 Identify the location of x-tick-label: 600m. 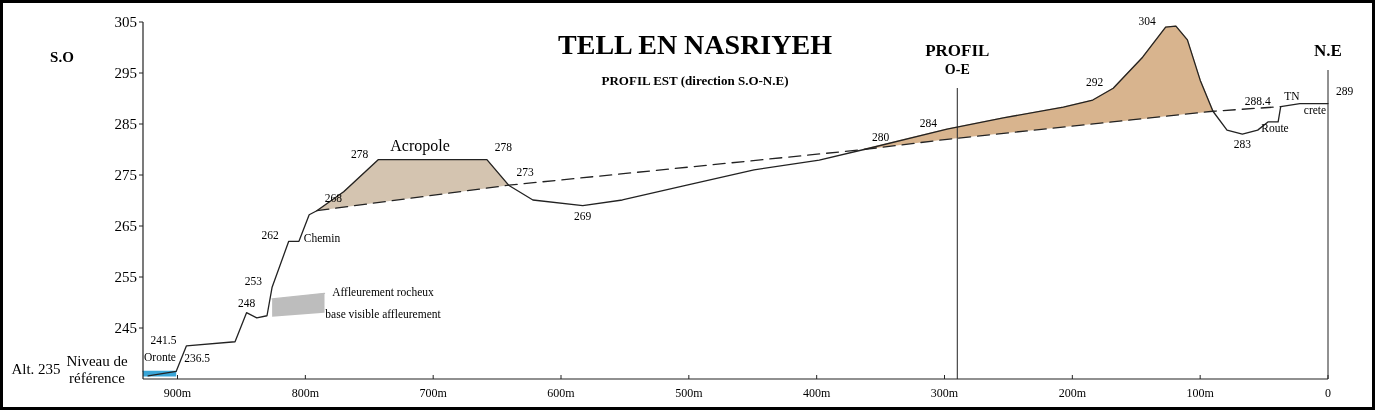
(561, 393).